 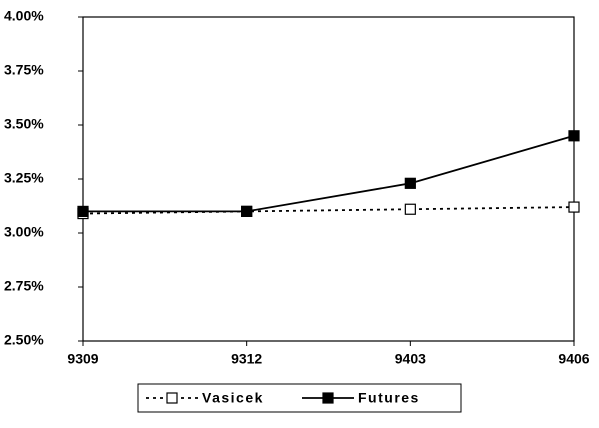 What do you see at coordinates (24, 232) in the screenshot?
I see `y-tick-label: 3.00%` at bounding box center [24, 232].